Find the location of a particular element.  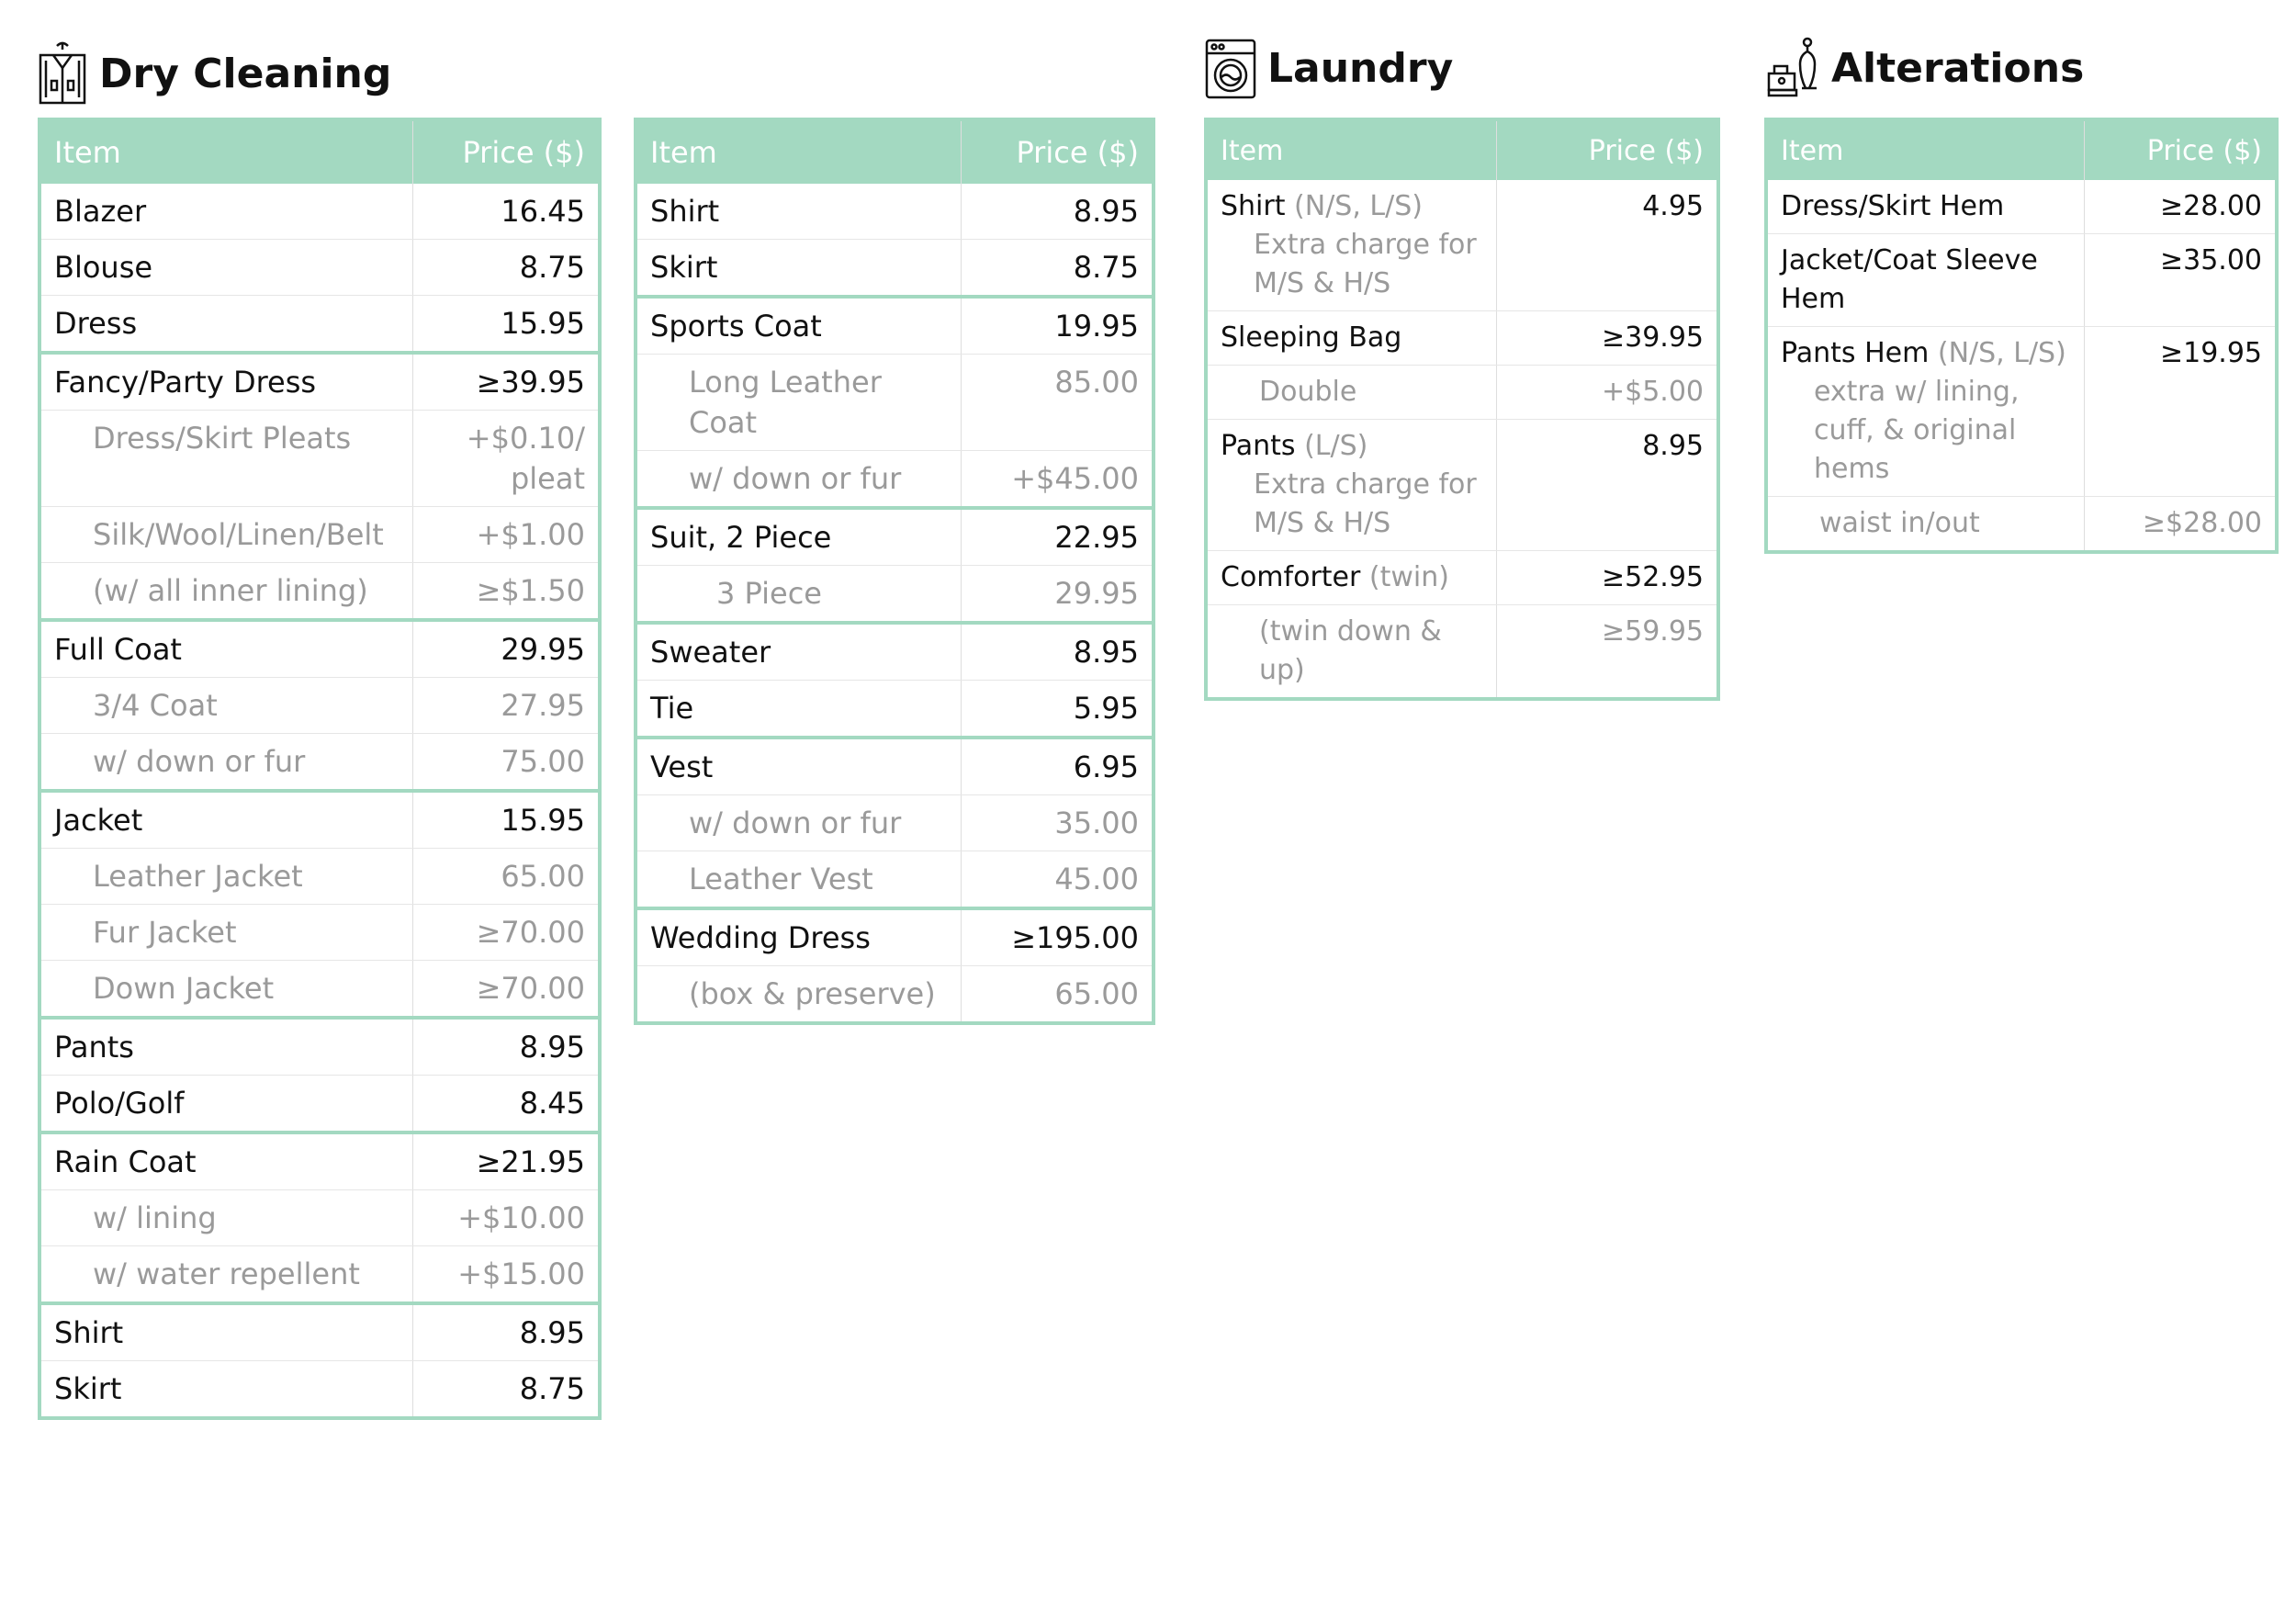

price-cell: ≥59.95 is located at coordinates (1606, 652).